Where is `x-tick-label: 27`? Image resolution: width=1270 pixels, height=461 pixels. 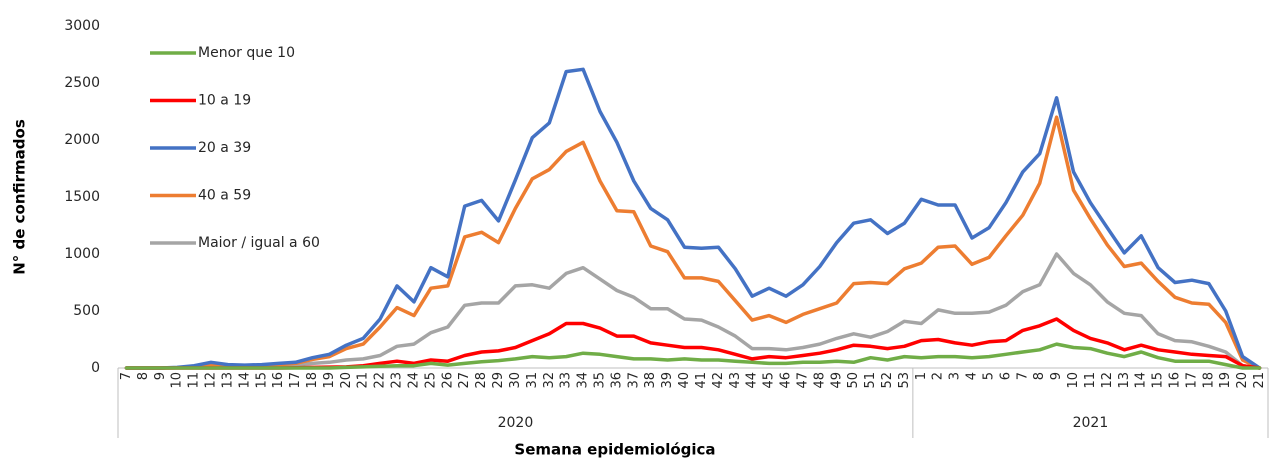
x-tick-label: 27 is located at coordinates (464, 380).